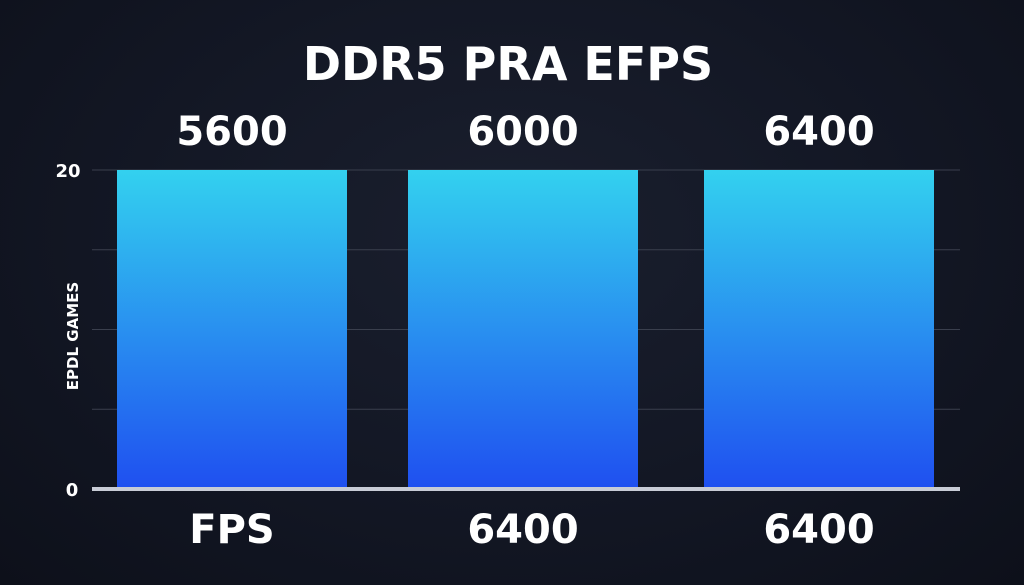 Image resolution: width=1024 pixels, height=585 pixels. I want to click on top-label-2: 6000, so click(522, 132).